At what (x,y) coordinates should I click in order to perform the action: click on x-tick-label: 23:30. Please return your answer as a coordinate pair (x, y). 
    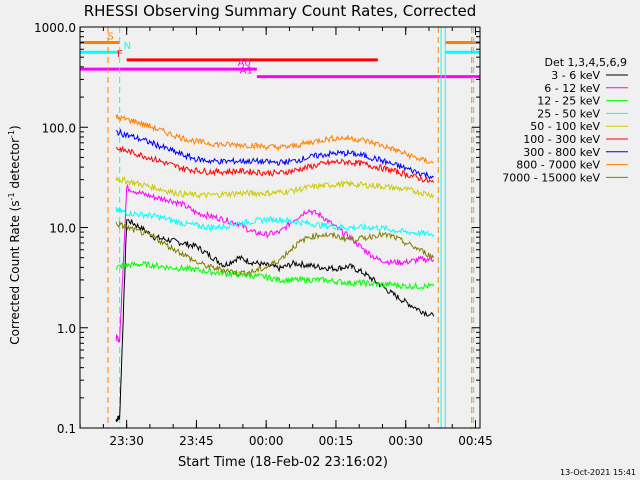
    Looking at the image, I should click on (126, 441).